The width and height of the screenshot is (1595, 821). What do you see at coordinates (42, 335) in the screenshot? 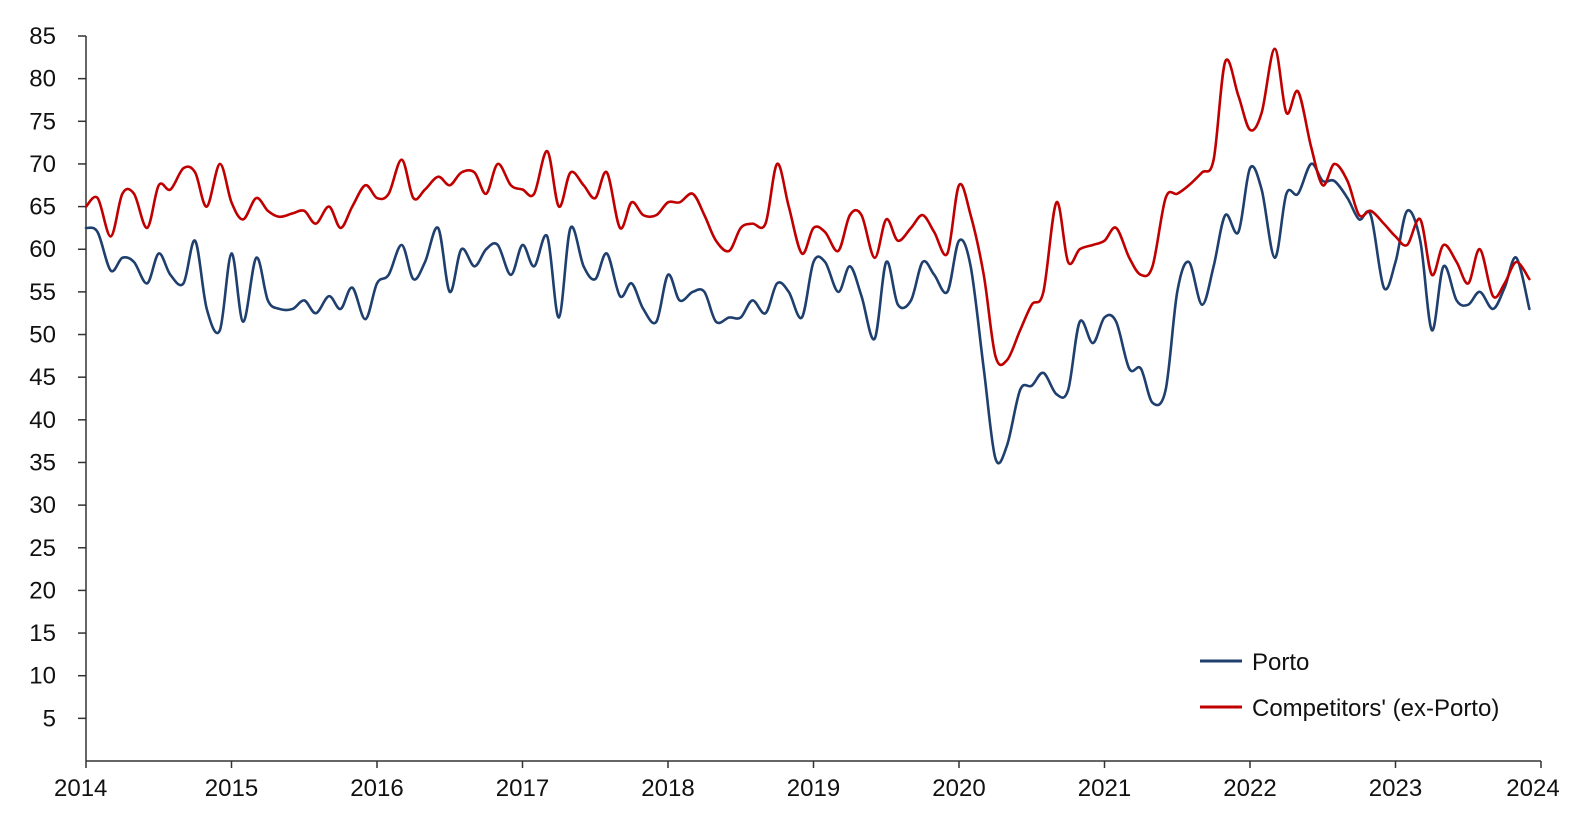
I see `y-tick-label: 50` at bounding box center [42, 335].